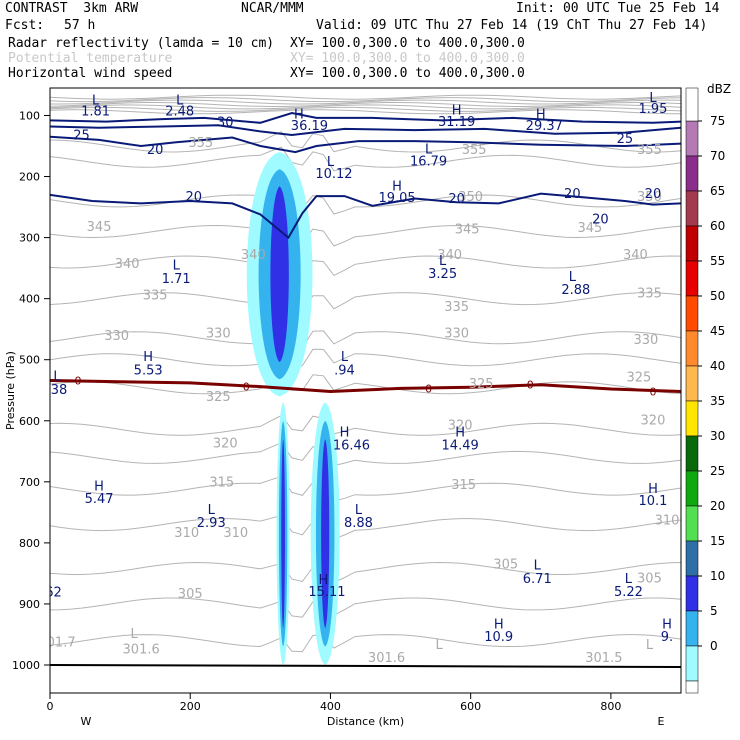 The height and width of the screenshot is (740, 740). Describe the element at coordinates (246, 387) in the screenshot. I see `zero-dbz-label-1: 0` at that location.